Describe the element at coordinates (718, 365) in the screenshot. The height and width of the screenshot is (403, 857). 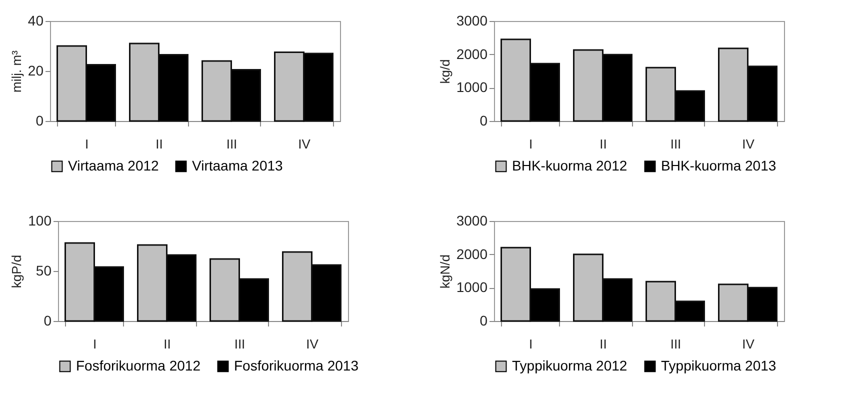
I see `legend-label: Typpikuorma 2013` at that location.